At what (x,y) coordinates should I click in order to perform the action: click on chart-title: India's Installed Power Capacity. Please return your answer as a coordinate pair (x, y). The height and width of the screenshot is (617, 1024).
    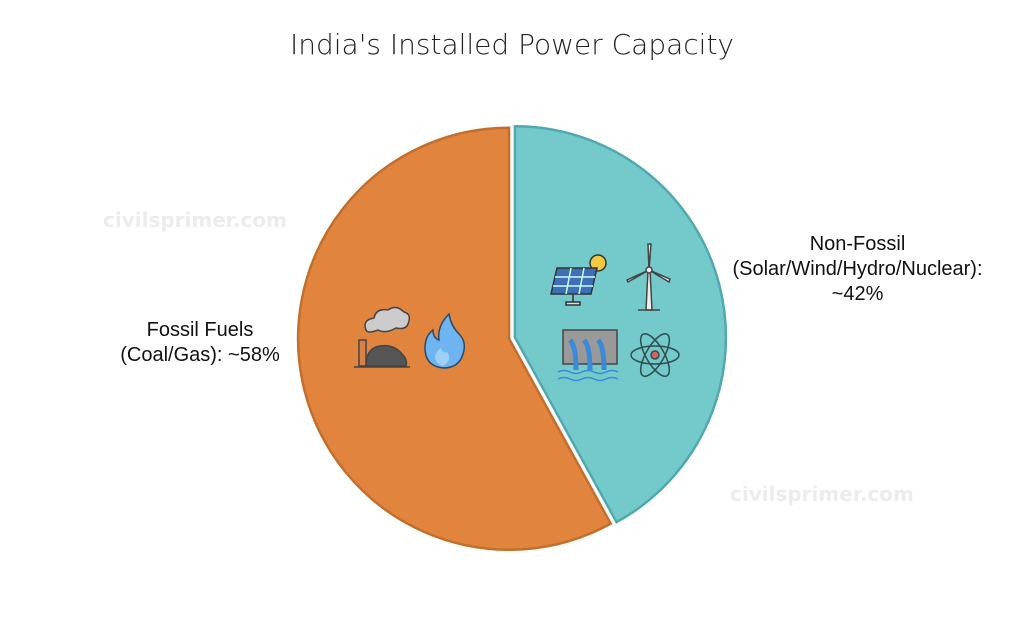
    Looking at the image, I should click on (511, 44).